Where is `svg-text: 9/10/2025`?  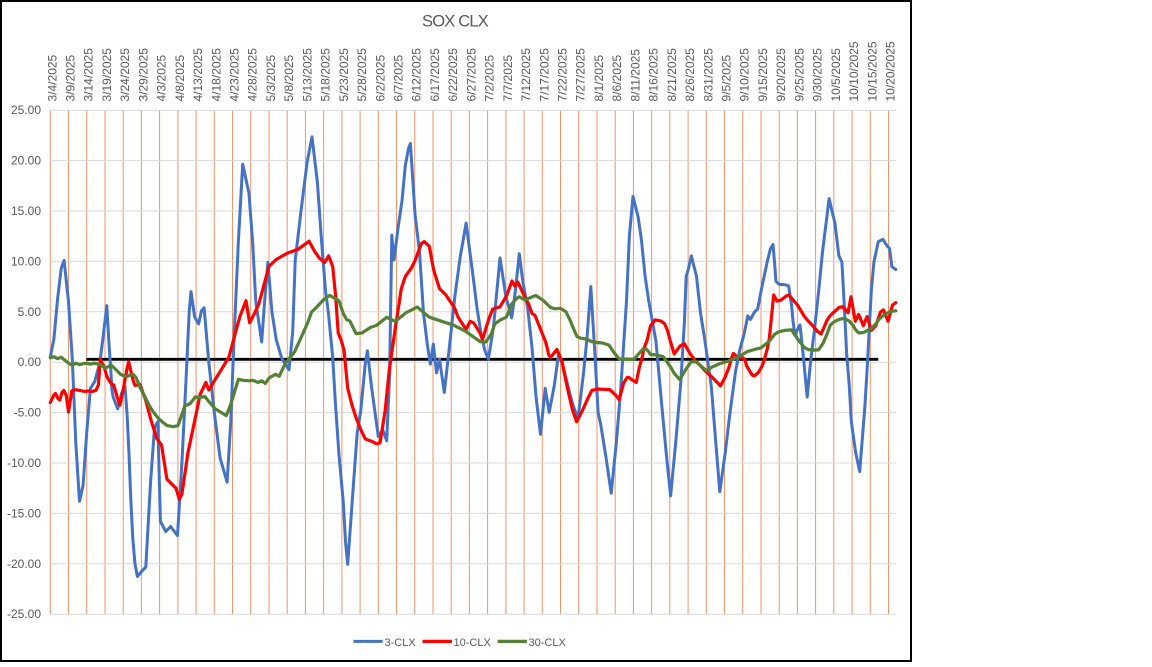 svg-text: 9/10/2025 is located at coordinates (745, 75).